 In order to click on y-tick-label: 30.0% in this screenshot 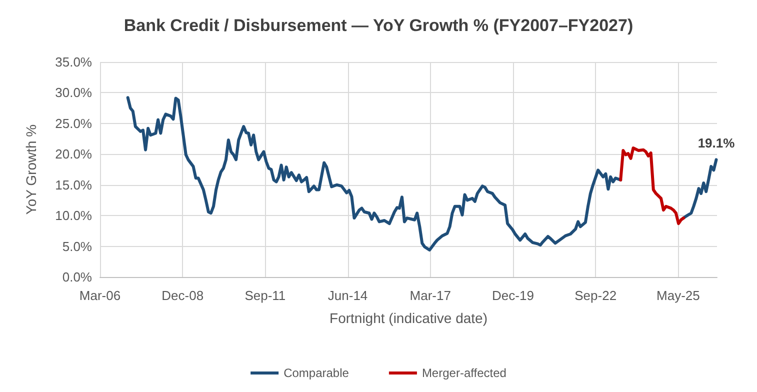, I will do `click(73, 92)`.